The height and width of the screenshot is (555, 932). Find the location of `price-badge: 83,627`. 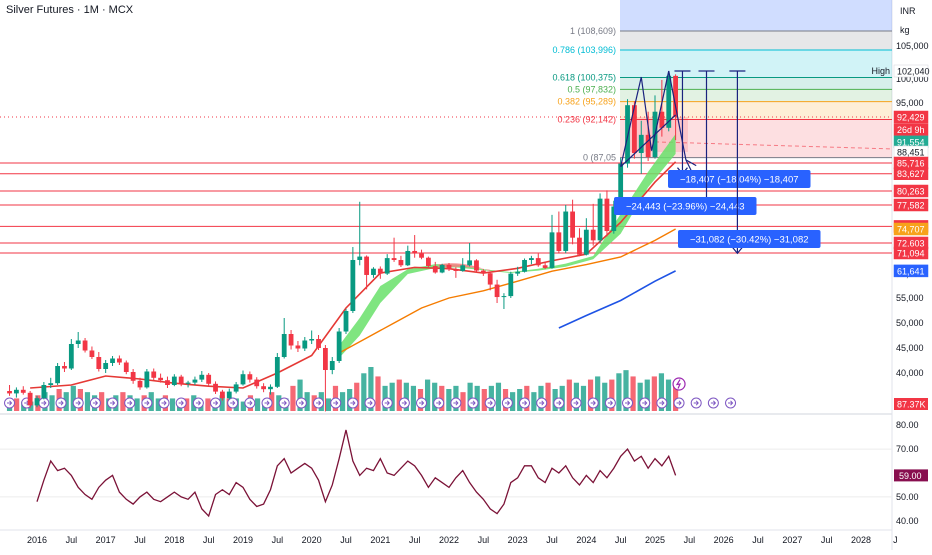

price-badge: 83,627 is located at coordinates (911, 173).